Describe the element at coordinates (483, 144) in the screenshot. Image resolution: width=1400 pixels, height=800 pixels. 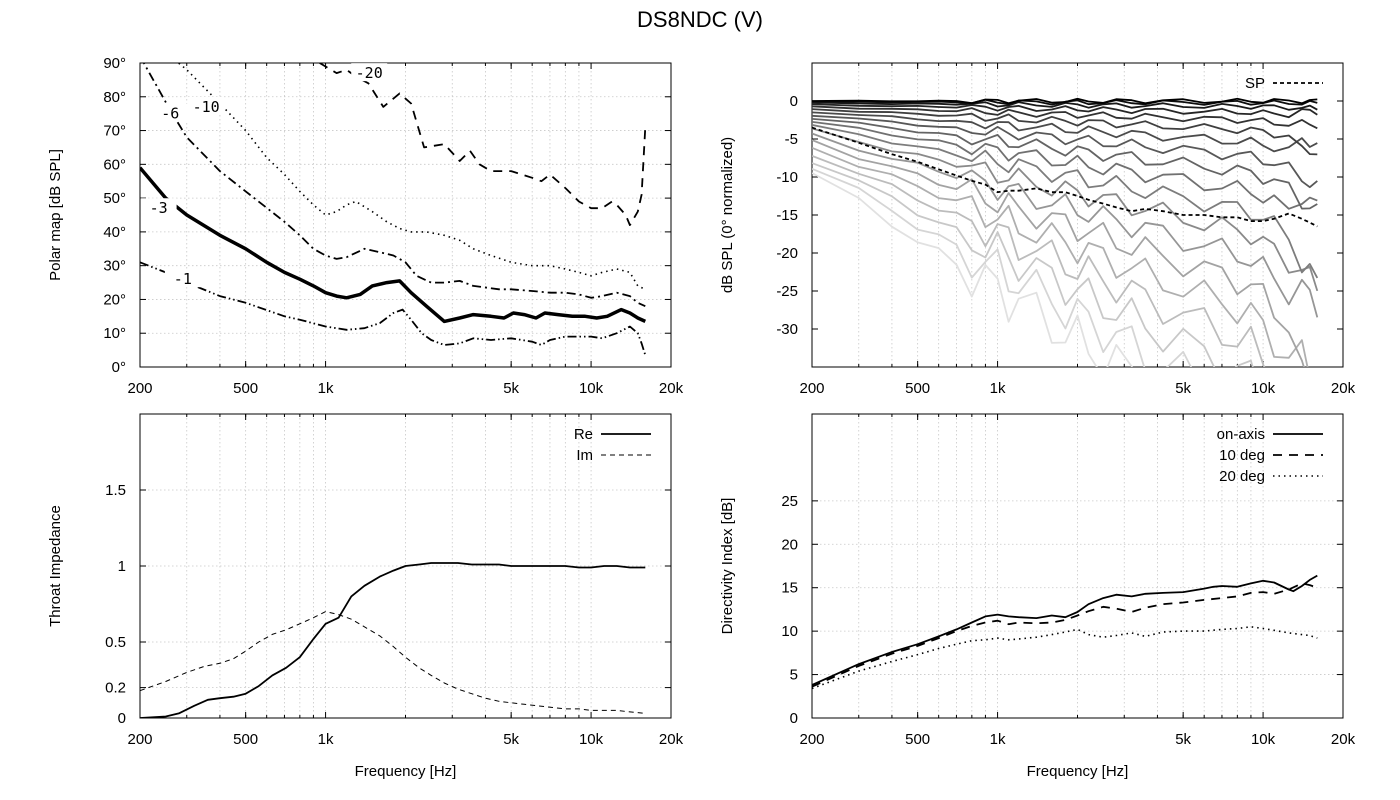
I see `series-line--20` at that location.